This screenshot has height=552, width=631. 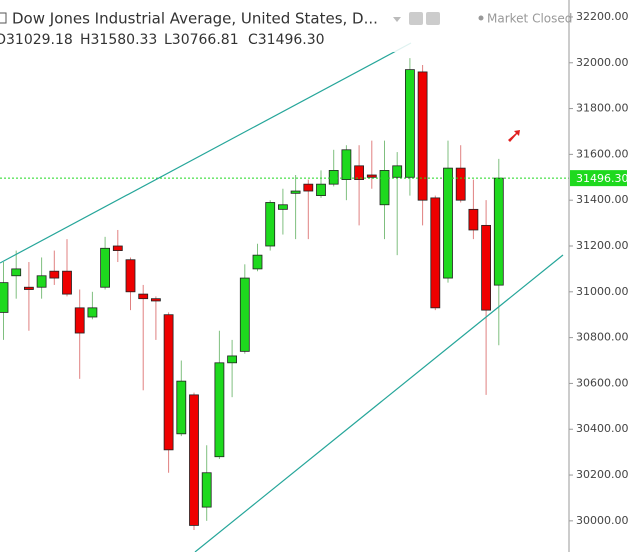 I want to click on ohlc-low: L30766.81, so click(x=201, y=40).